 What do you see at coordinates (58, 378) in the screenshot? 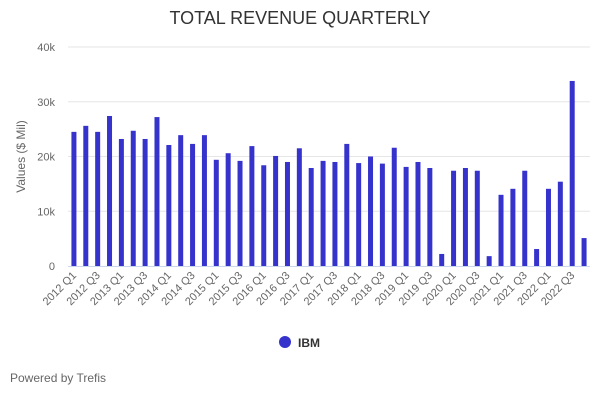
I see `powered-by-text: Powered by Trefis` at bounding box center [58, 378].